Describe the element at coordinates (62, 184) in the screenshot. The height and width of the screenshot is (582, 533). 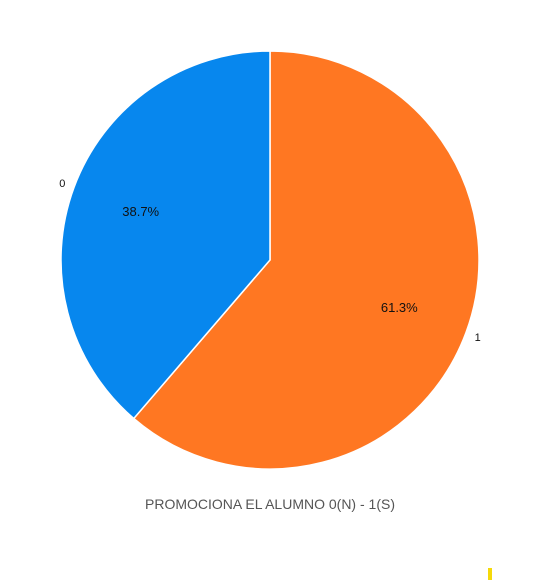
I see `slice-category-label-0: 0` at that location.